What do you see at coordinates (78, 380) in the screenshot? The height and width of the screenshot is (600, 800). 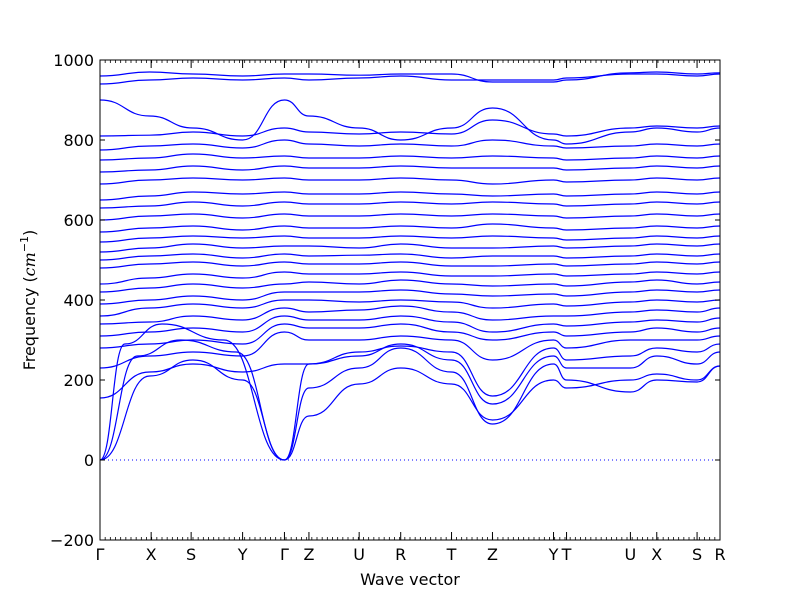 I see `y-tick-label: 200` at bounding box center [78, 380].